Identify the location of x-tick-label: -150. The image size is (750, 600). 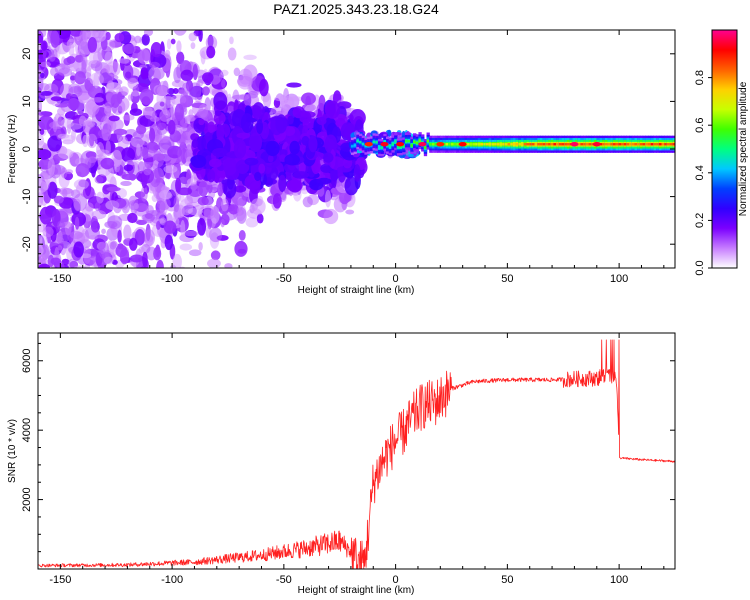
(60, 580).